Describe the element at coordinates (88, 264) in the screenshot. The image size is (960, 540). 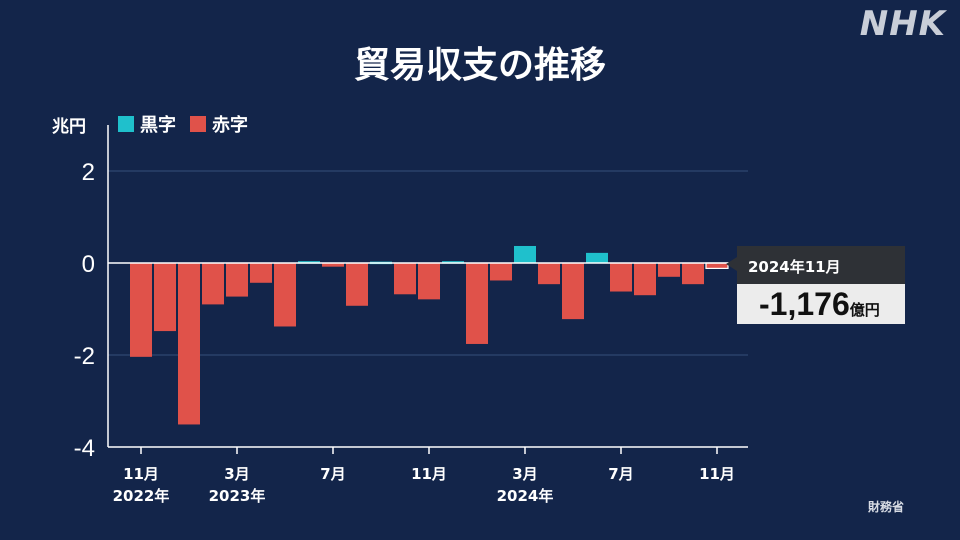
I see `y-tick-label: 0` at that location.